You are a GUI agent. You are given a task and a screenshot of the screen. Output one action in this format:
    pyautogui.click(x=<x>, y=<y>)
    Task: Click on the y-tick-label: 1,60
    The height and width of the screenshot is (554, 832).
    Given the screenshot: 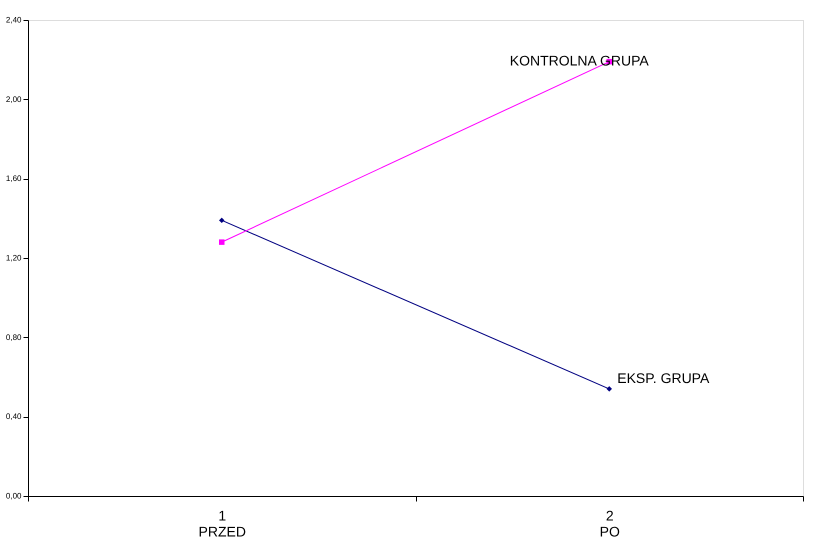 What is the action you would take?
    pyautogui.click(x=14, y=179)
    